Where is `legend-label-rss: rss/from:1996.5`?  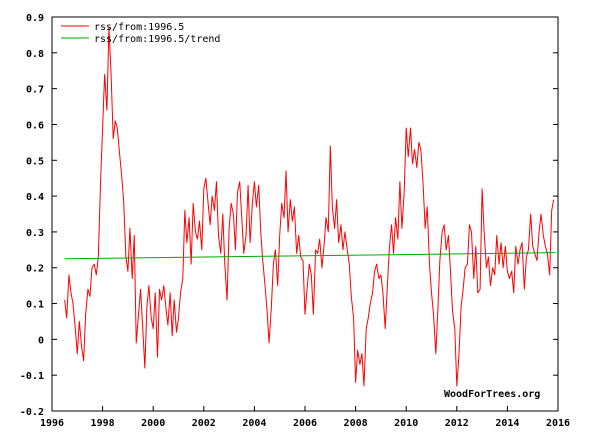
legend-label-rss: rss/from:1996.5 is located at coordinates (139, 27).